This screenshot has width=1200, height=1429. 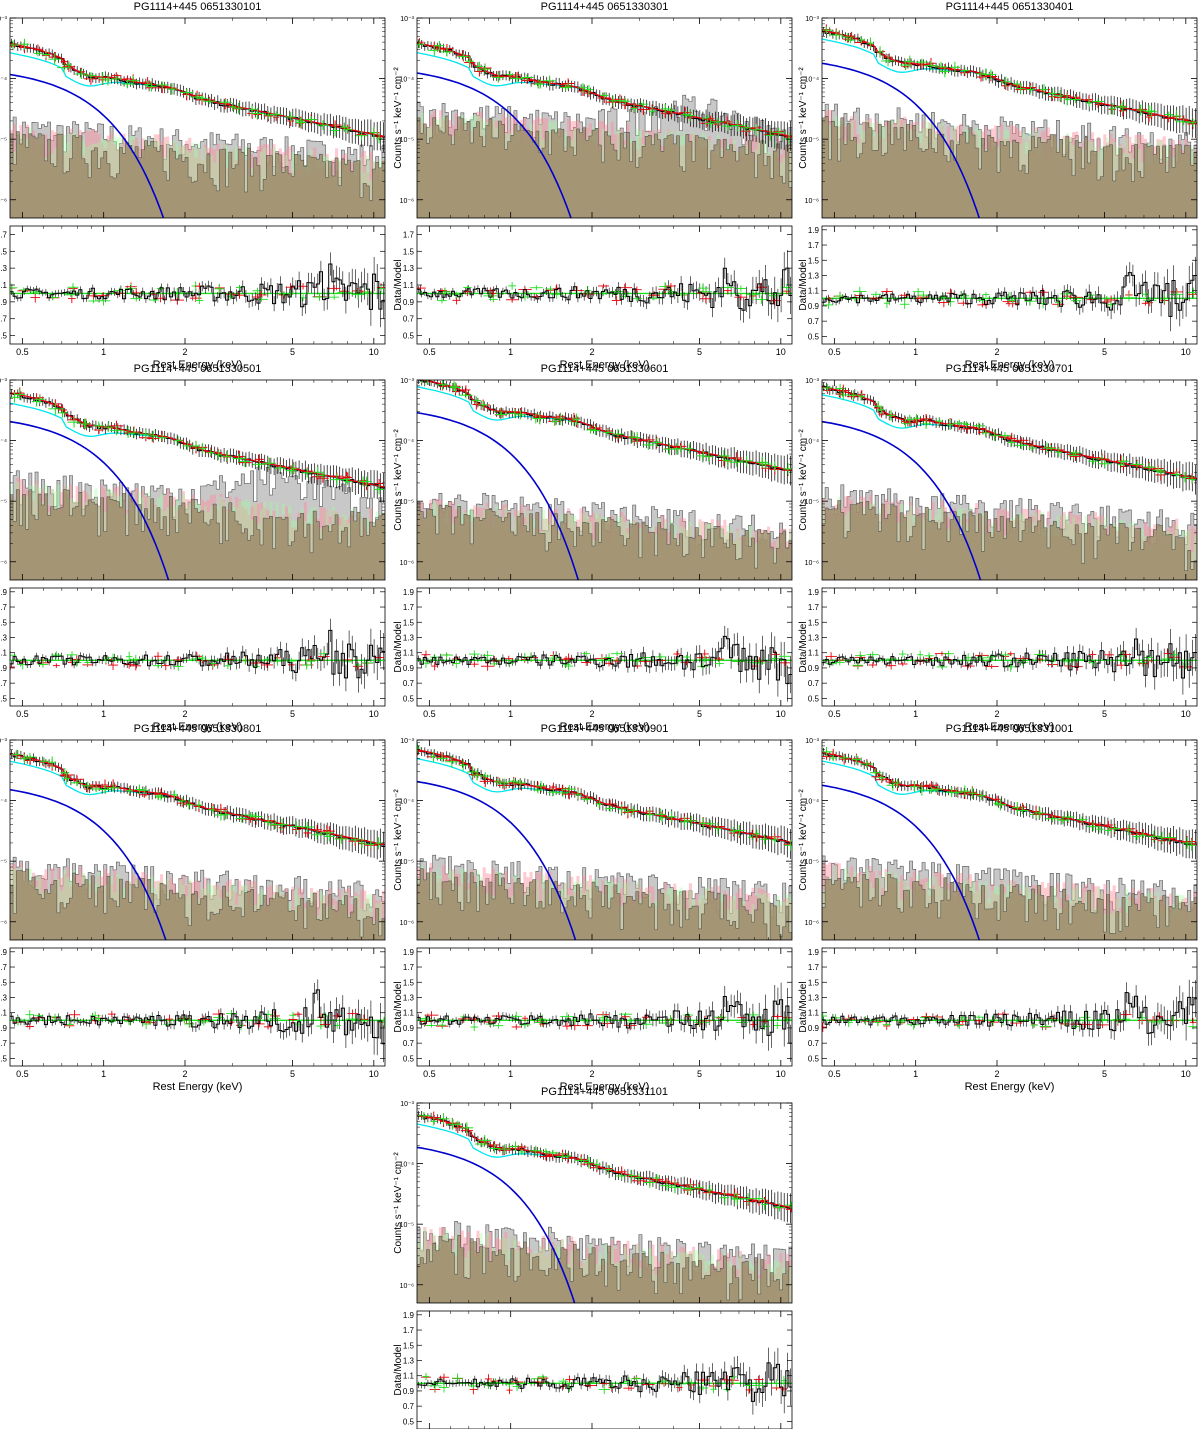 I want to click on panel-title: PG1114+445 0651330301, so click(x=605, y=7).